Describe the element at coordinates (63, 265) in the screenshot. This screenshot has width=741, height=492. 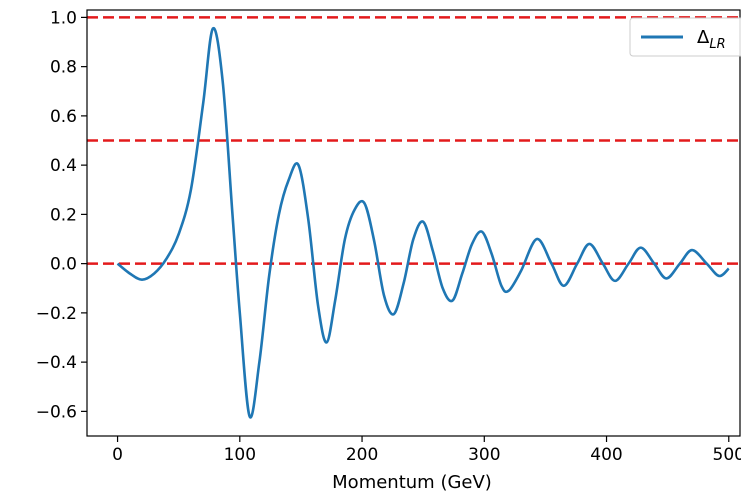
I see `y-tick-label: 0.0` at that location.